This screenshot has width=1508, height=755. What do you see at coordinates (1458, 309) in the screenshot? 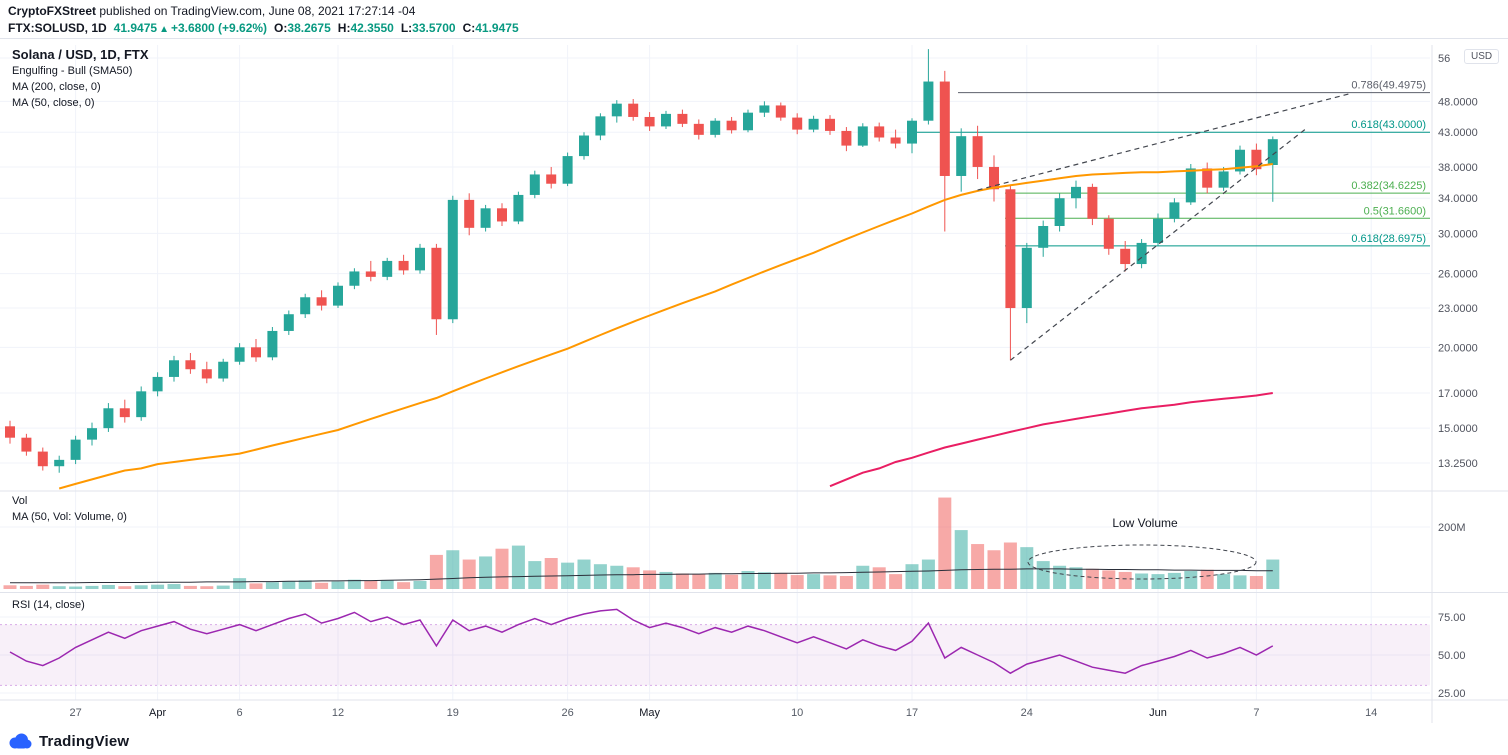
I see `price-axis-label: 23.0000` at bounding box center [1458, 309].